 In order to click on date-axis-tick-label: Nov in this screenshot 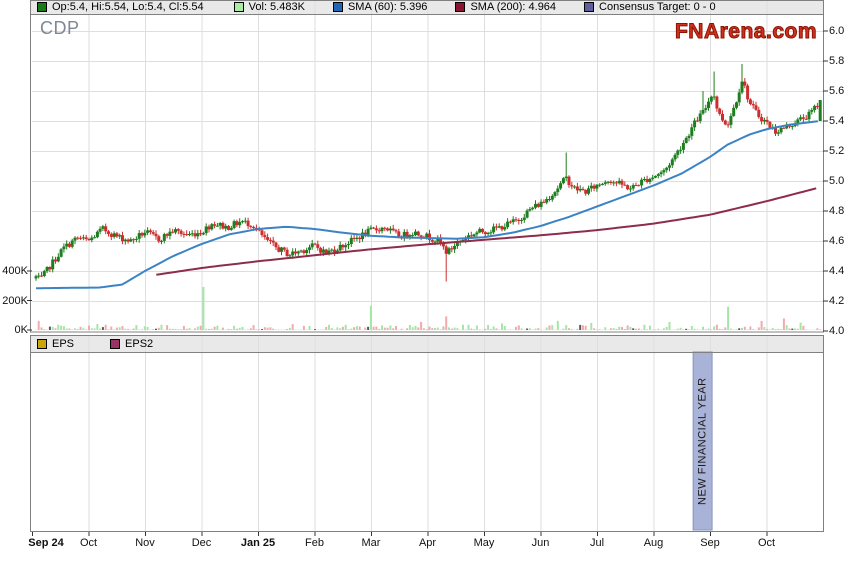, I will do `click(145, 543)`.